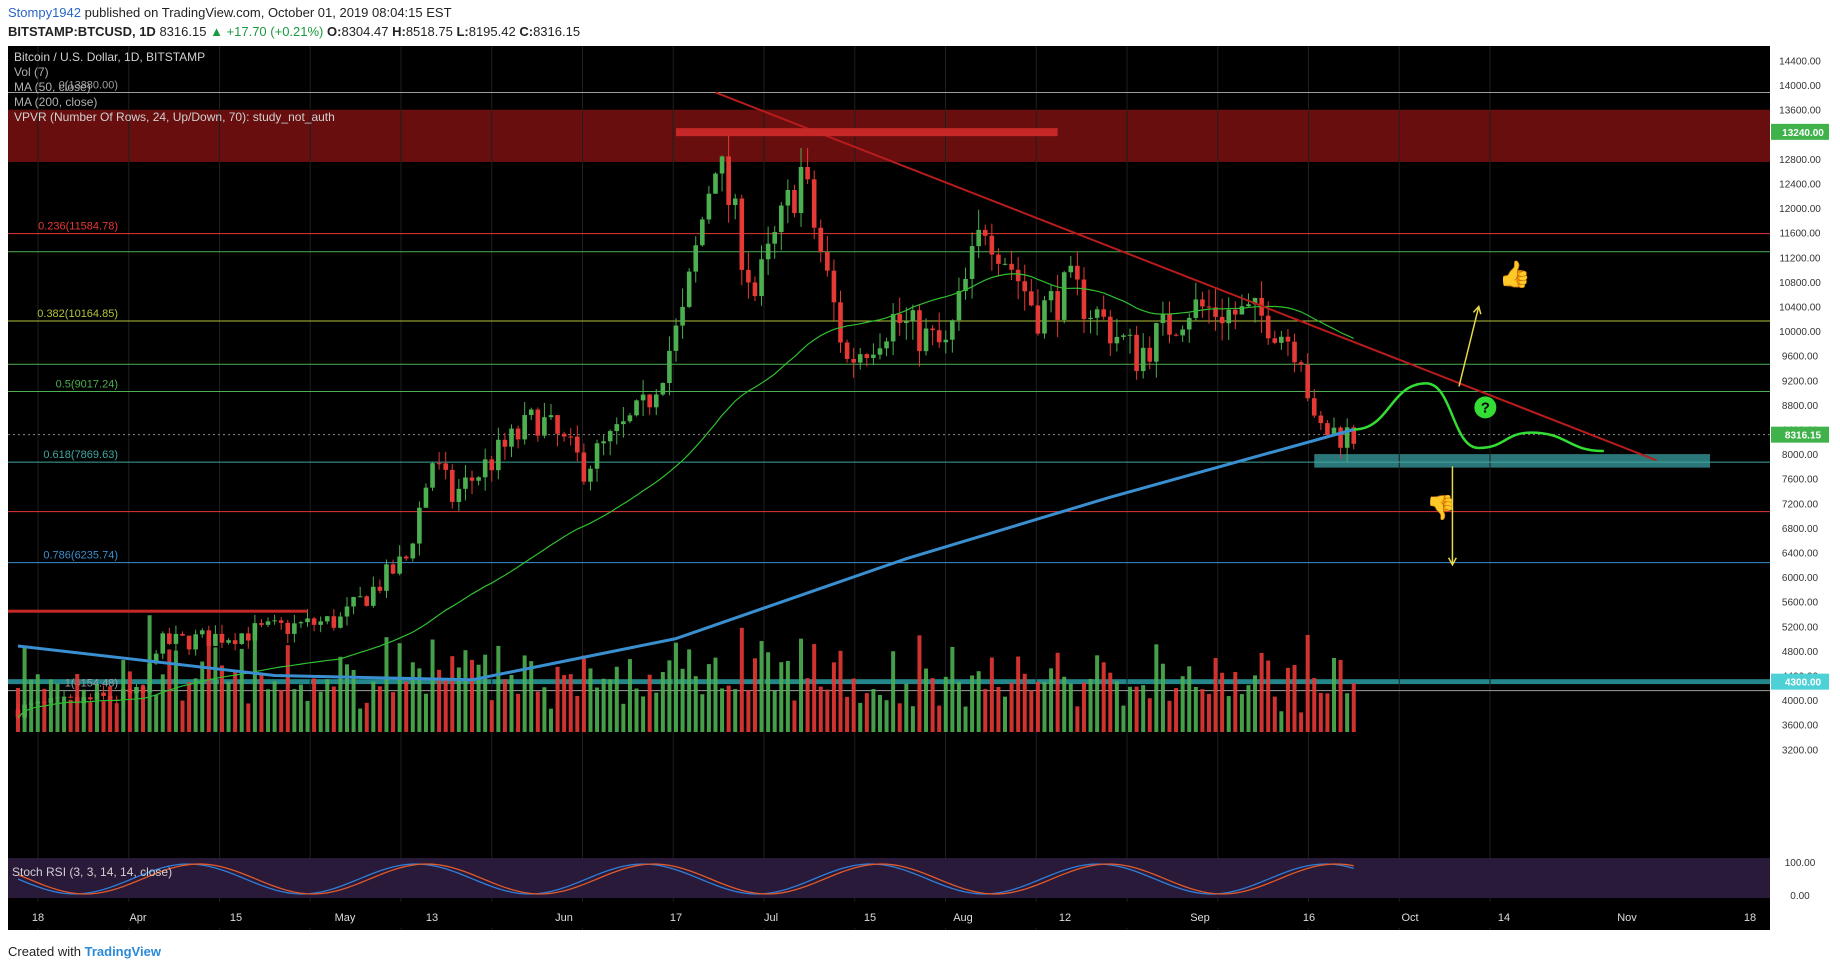  Describe the element at coordinates (345, 918) in the screenshot. I see `x-tick-label: May` at that location.